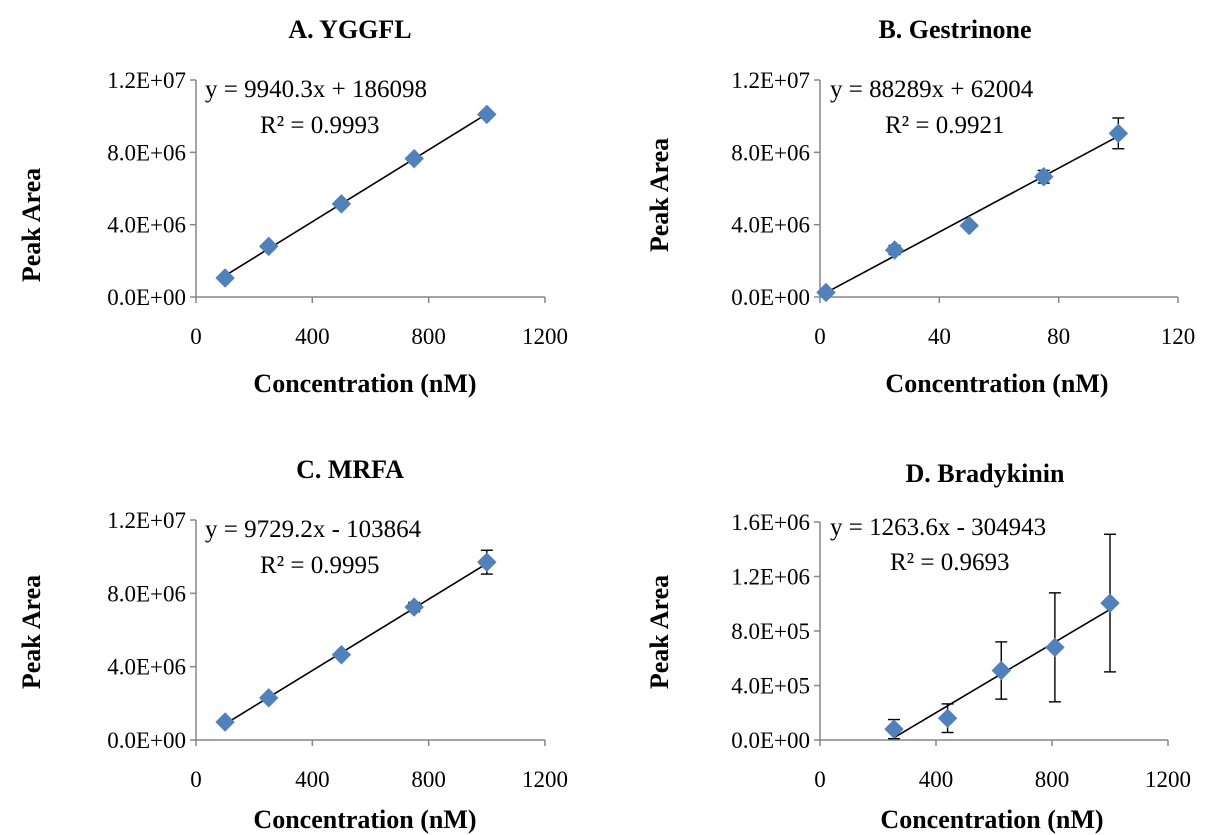  I want to click on chart-title: D. Bradykinin, so click(985, 473).